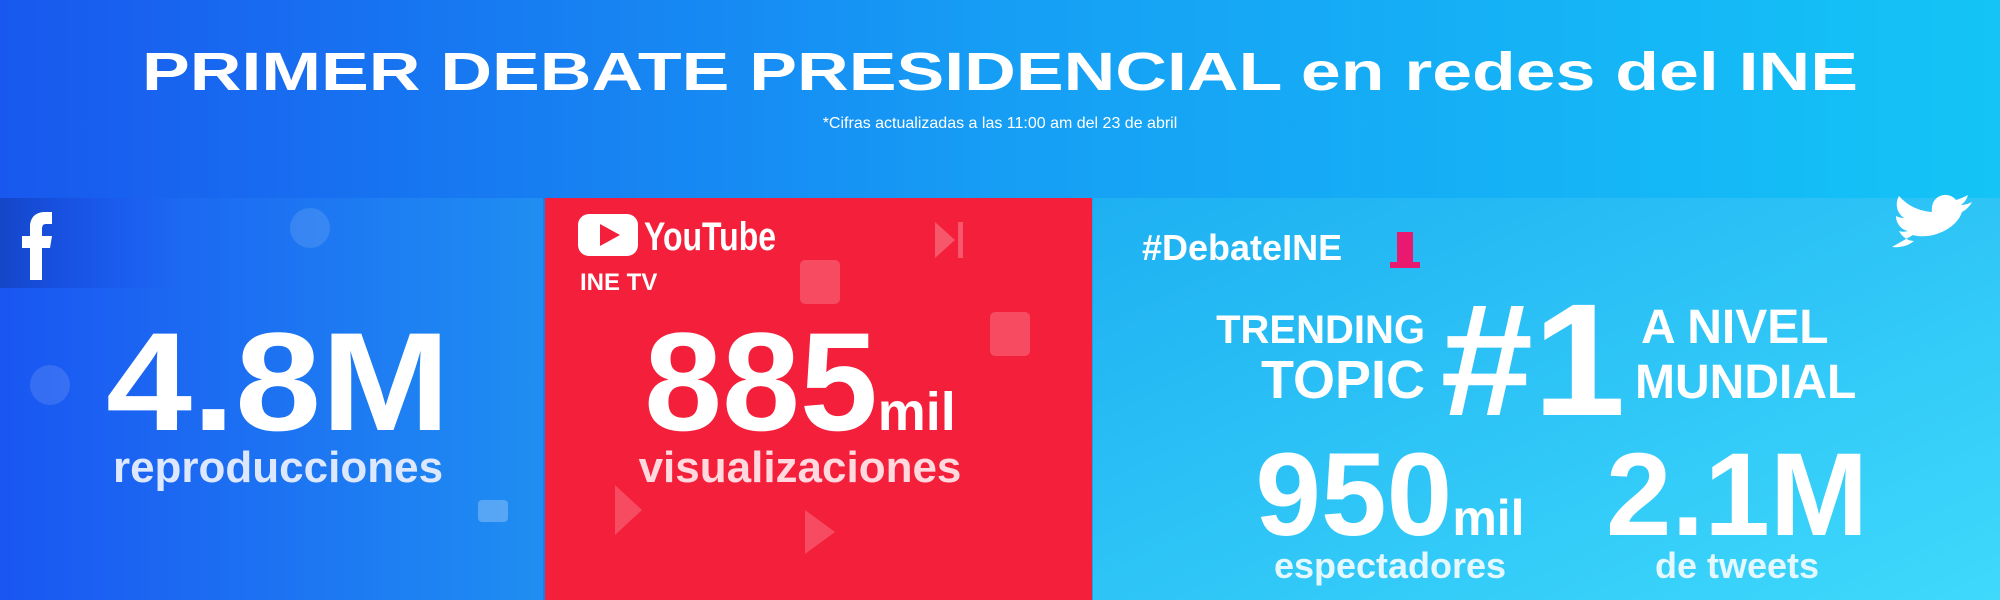  Describe the element at coordinates (1242, 247) in the screenshot. I see `twitter-hashtag: #DebateINE` at that location.